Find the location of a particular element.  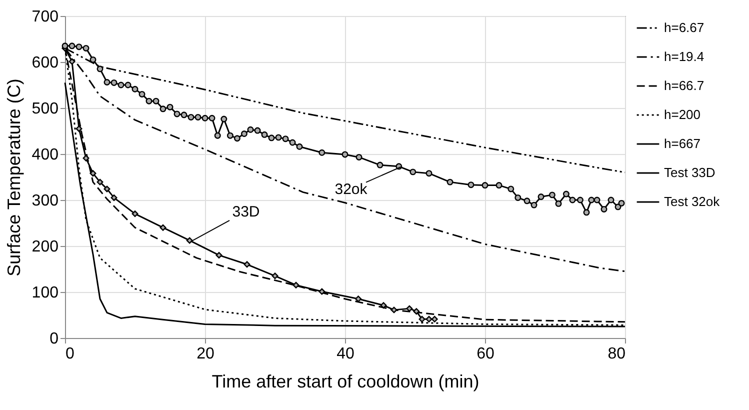

x-tick-label: 40 is located at coordinates (345, 354).